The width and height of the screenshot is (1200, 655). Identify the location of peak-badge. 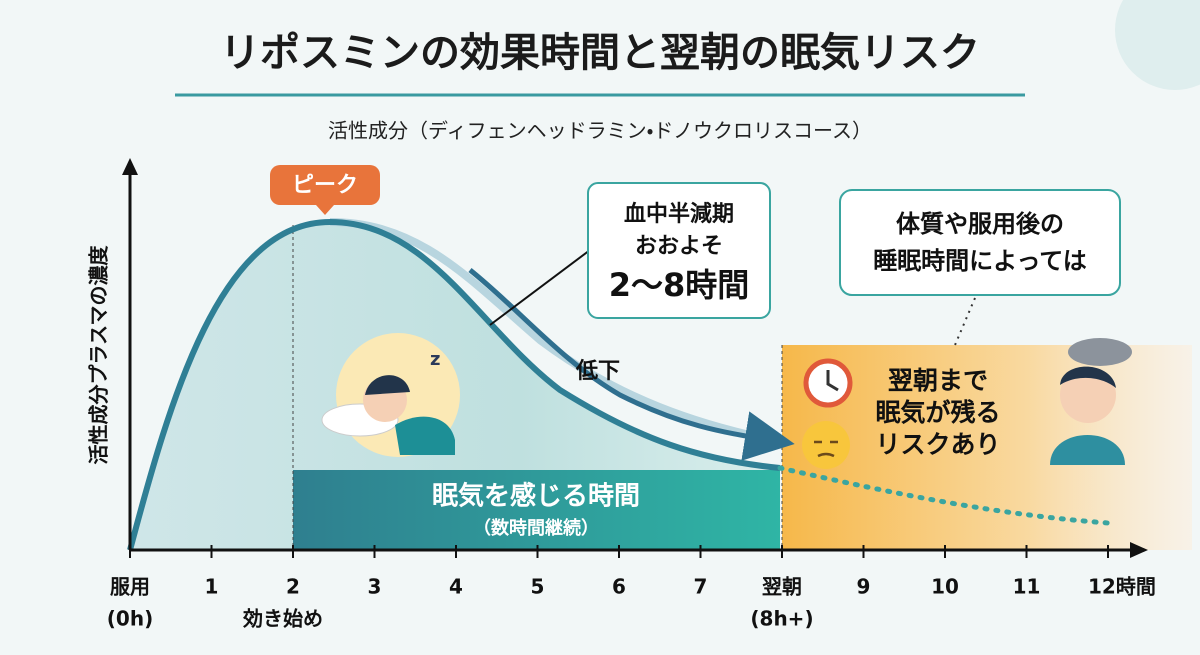
(325, 185).